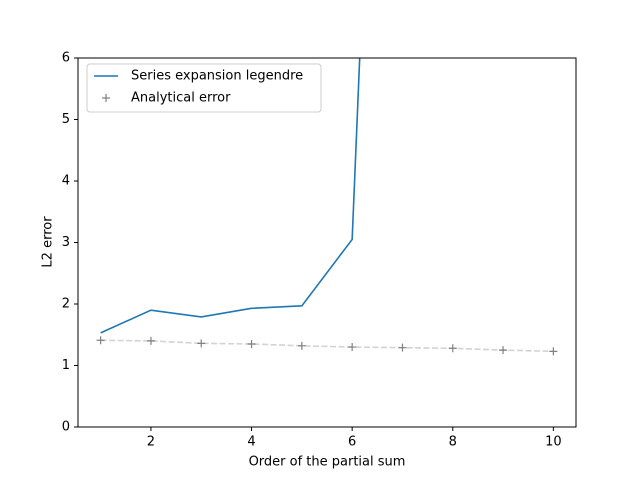 The image size is (640, 484). What do you see at coordinates (66, 304) in the screenshot?
I see `y-tick-label: 2` at bounding box center [66, 304].